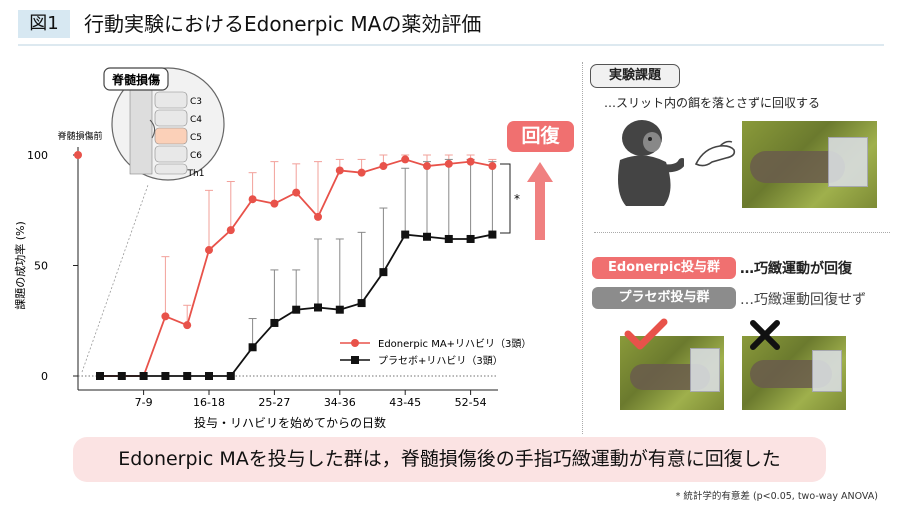  Describe the element at coordinates (765, 335) in the screenshot. I see `cross-mark-icon` at that location.